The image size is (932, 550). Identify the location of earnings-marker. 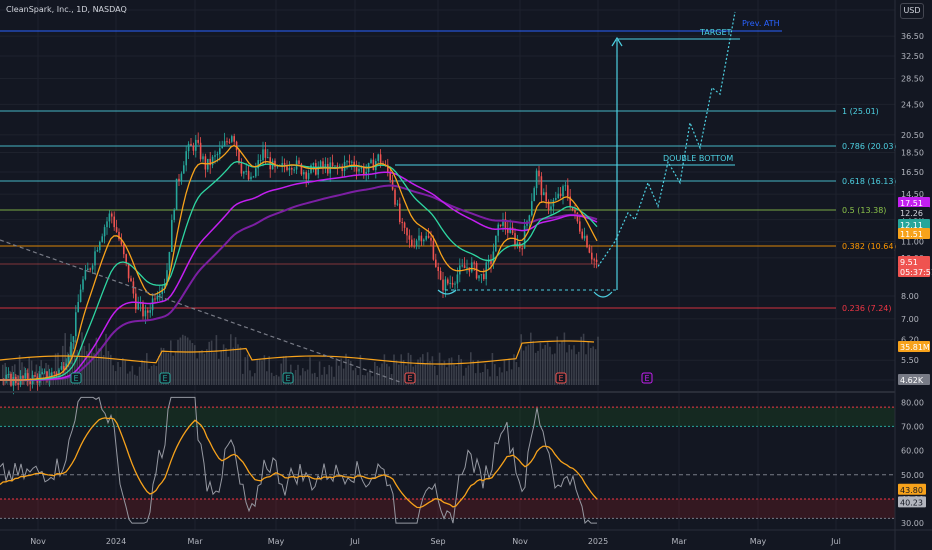
(561, 378).